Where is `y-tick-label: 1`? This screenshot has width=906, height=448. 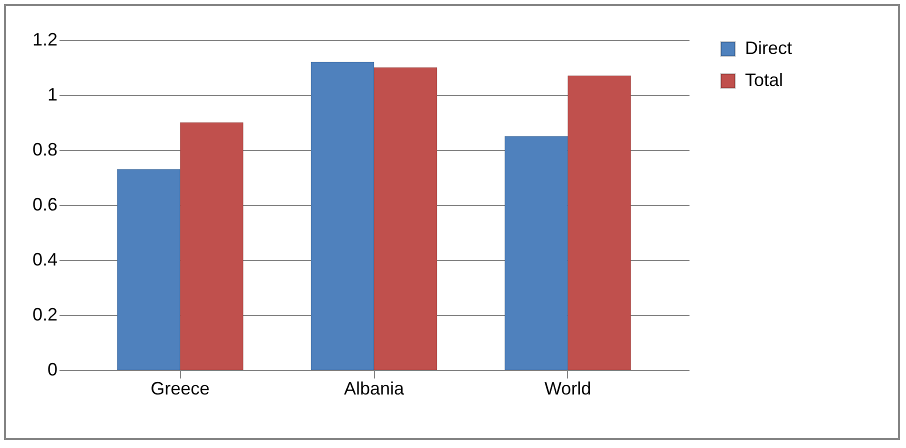
y-tick-label: 1 is located at coordinates (52, 94).